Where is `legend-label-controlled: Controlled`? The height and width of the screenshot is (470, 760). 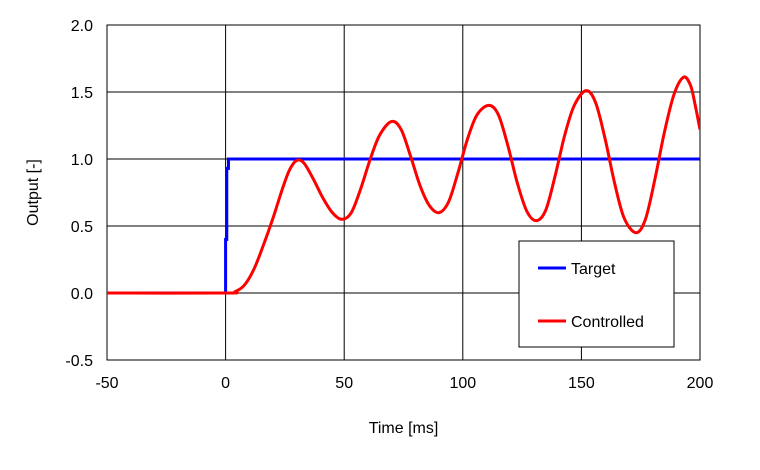
legend-label-controlled: Controlled is located at coordinates (607, 322).